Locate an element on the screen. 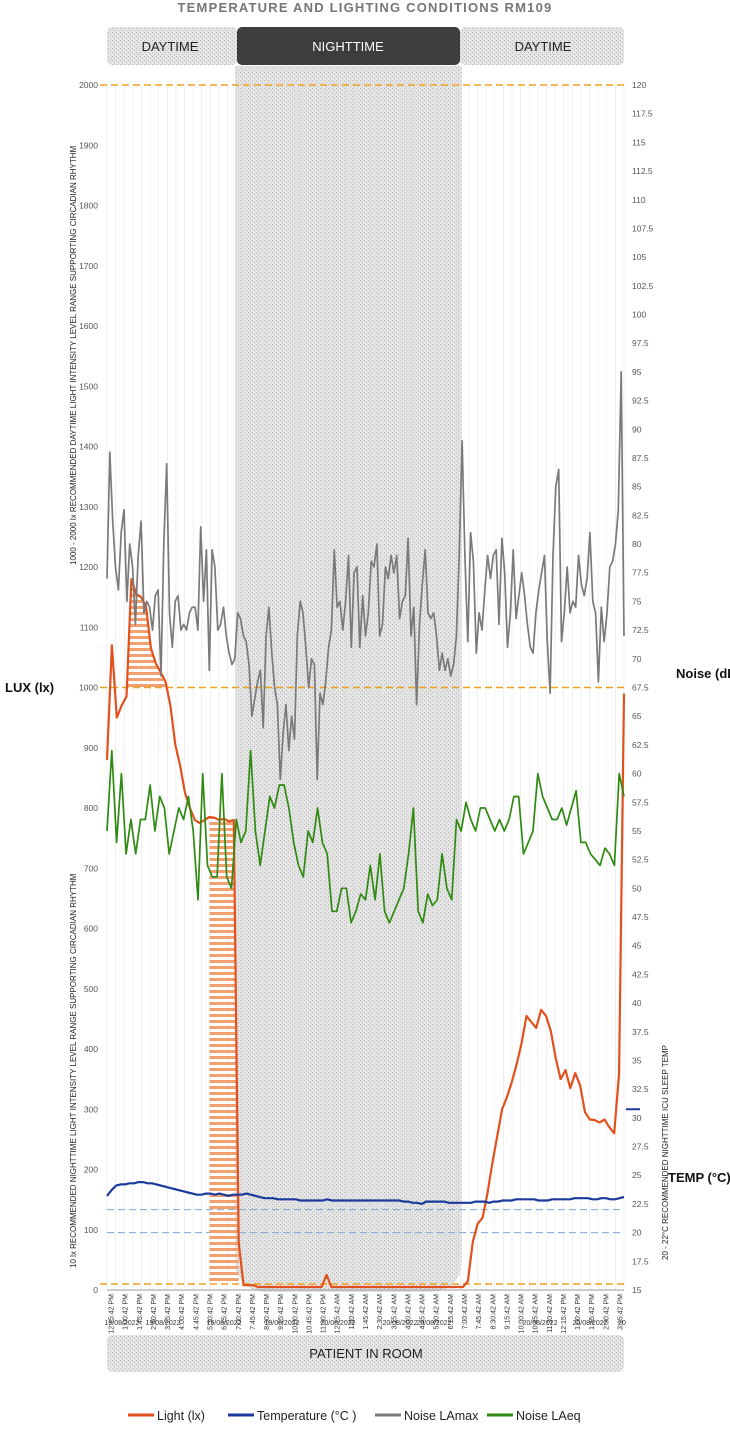  y-right-noise-tick-label: 107.5 is located at coordinates (643, 228).